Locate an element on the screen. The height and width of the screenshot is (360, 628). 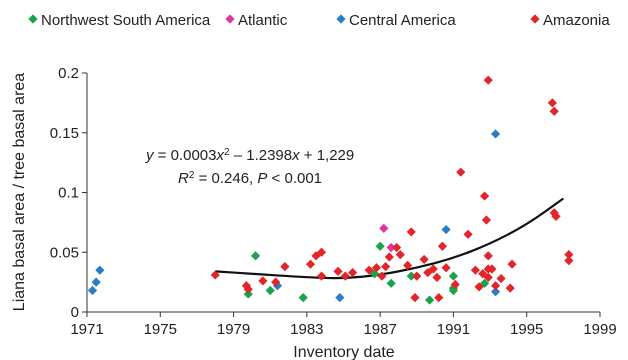
legend-marker-atlantic is located at coordinates (230, 19).